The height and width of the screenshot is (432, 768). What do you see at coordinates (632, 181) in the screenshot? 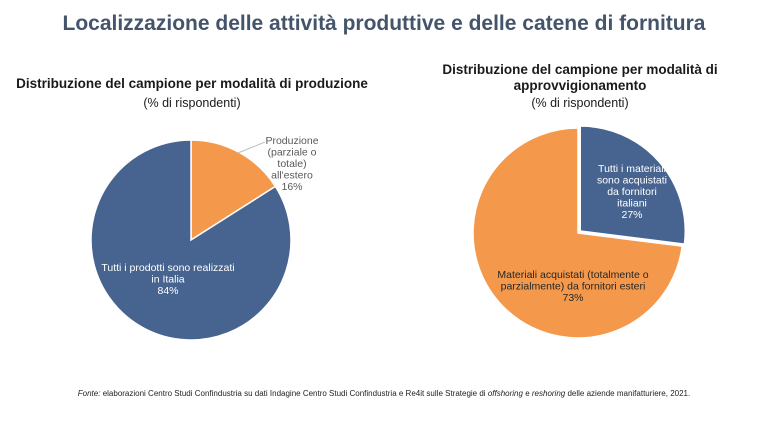
I see `pie2-label-0-line: sono acquistati` at bounding box center [632, 181].